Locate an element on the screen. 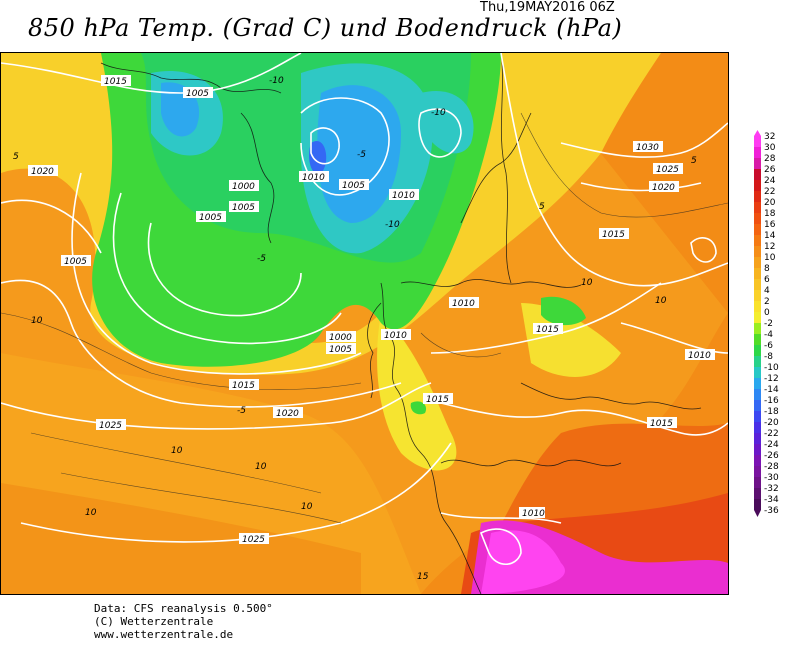 This screenshot has width=789, height=645. legend-tick-label: 12 is located at coordinates (769, 247).